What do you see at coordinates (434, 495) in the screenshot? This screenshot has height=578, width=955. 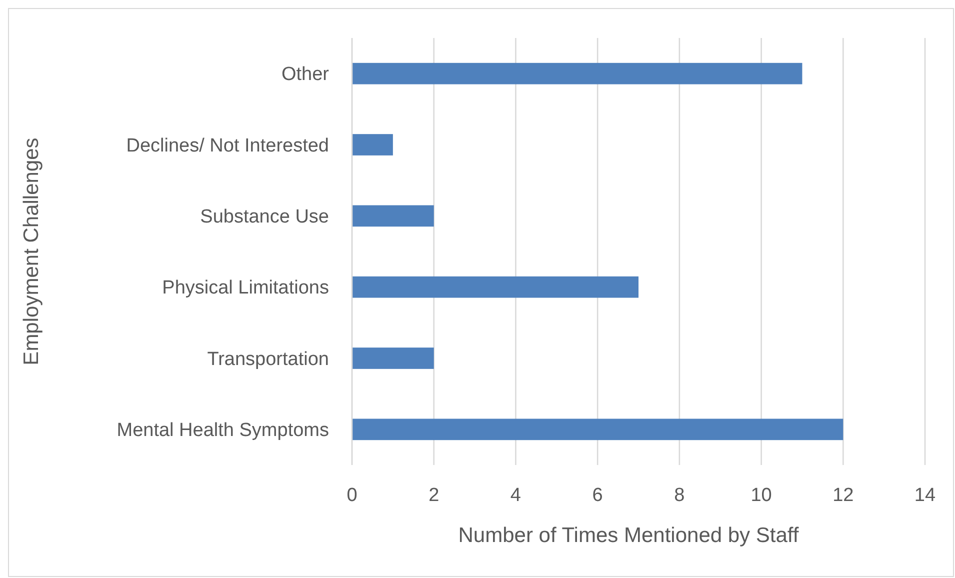 I see `x-tick-label: 2` at bounding box center [434, 495].